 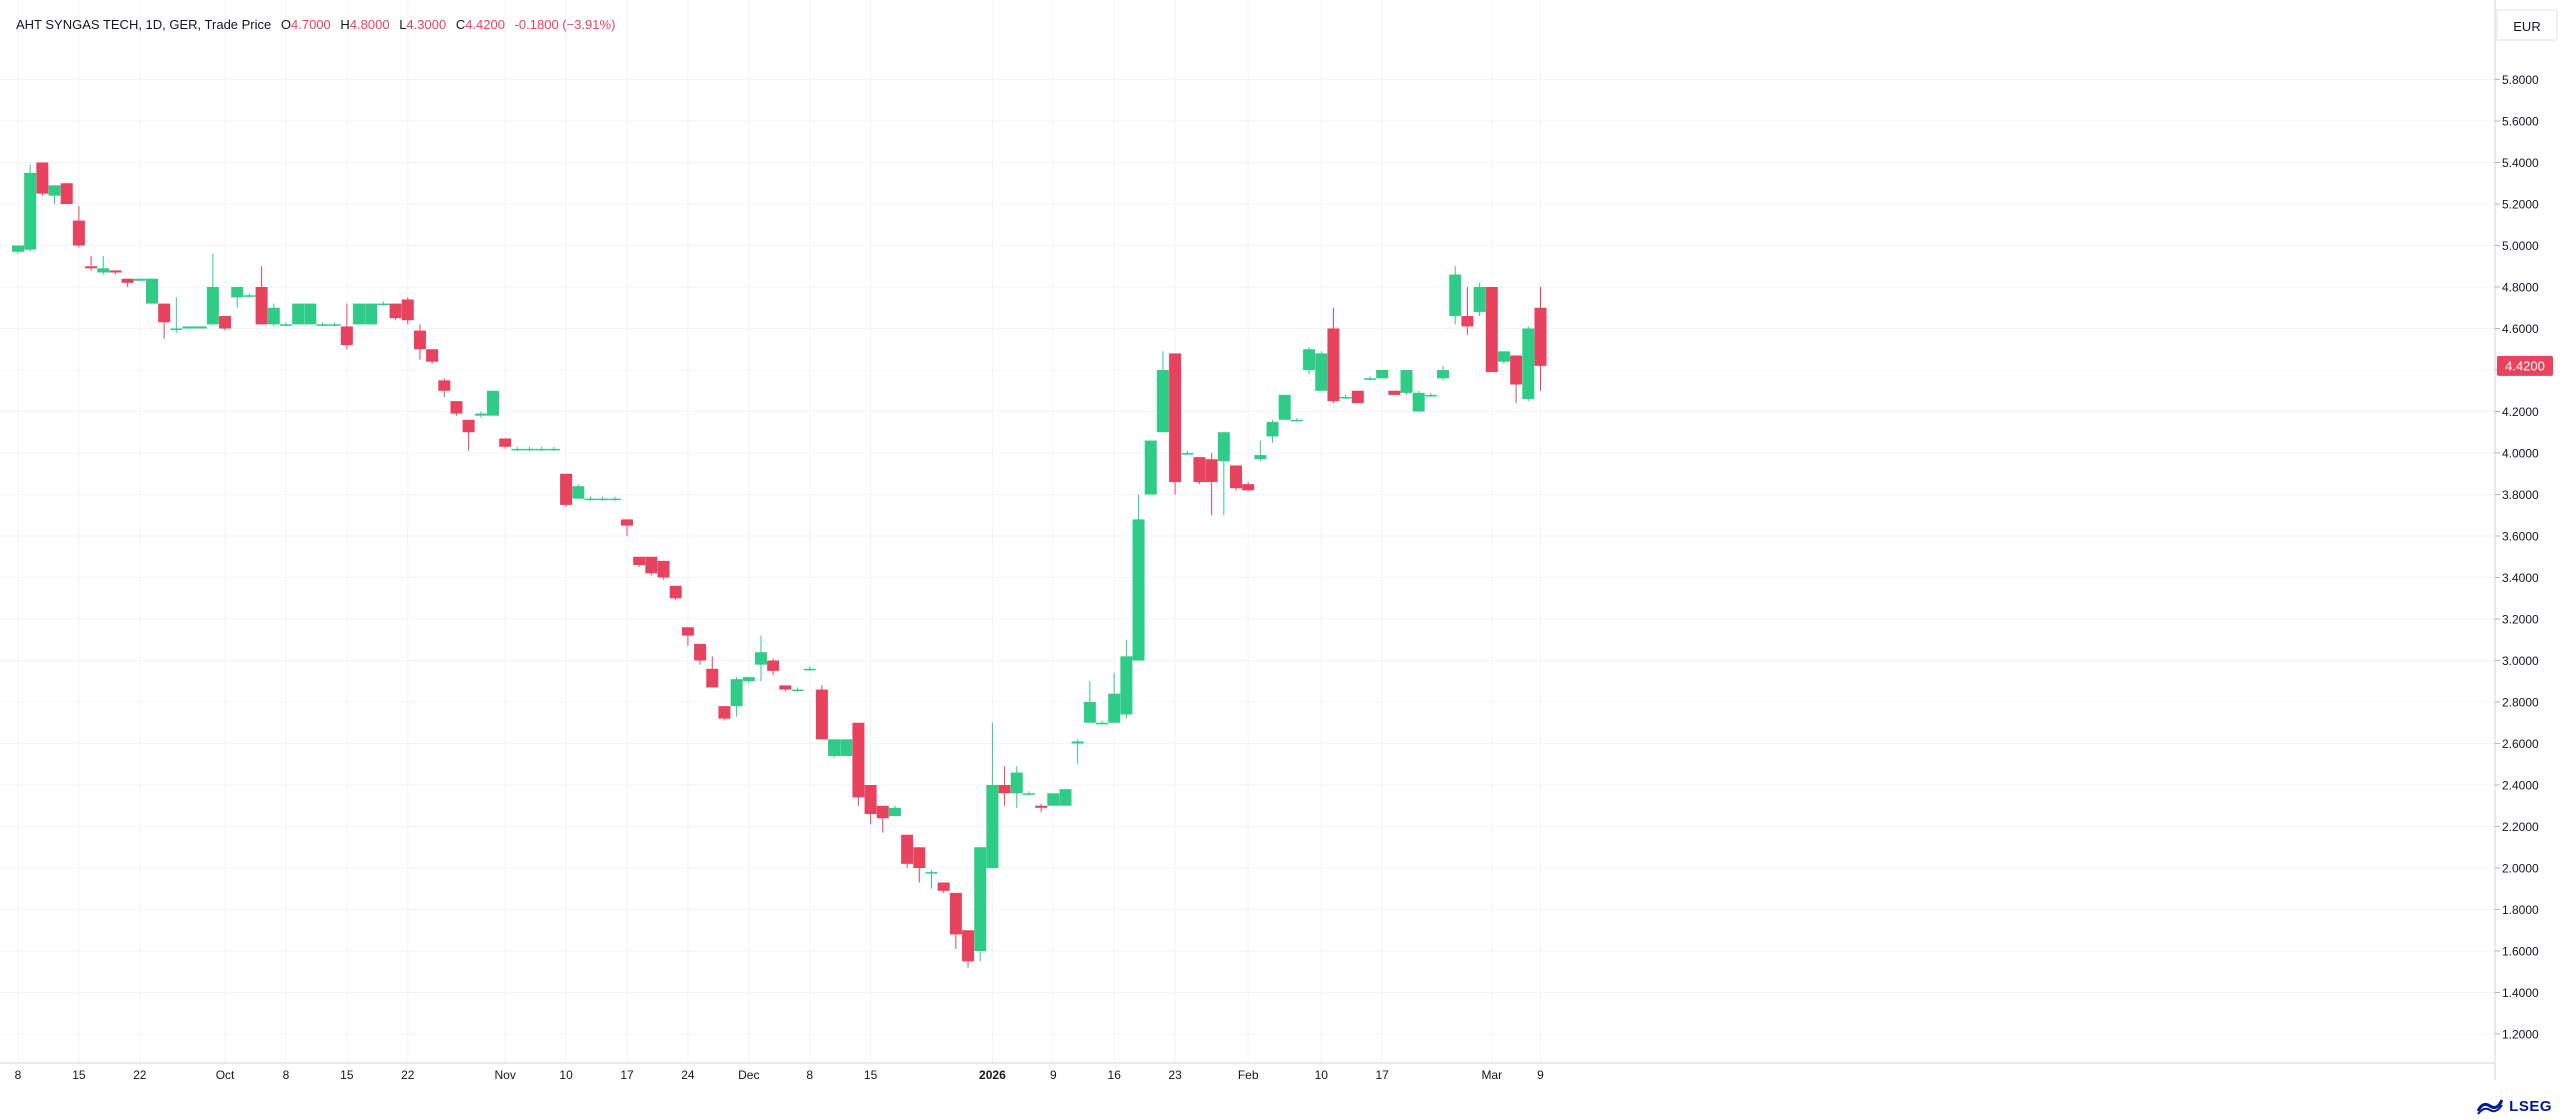 I want to click on y-tick-label: 3.0000, so click(x=2520, y=661).